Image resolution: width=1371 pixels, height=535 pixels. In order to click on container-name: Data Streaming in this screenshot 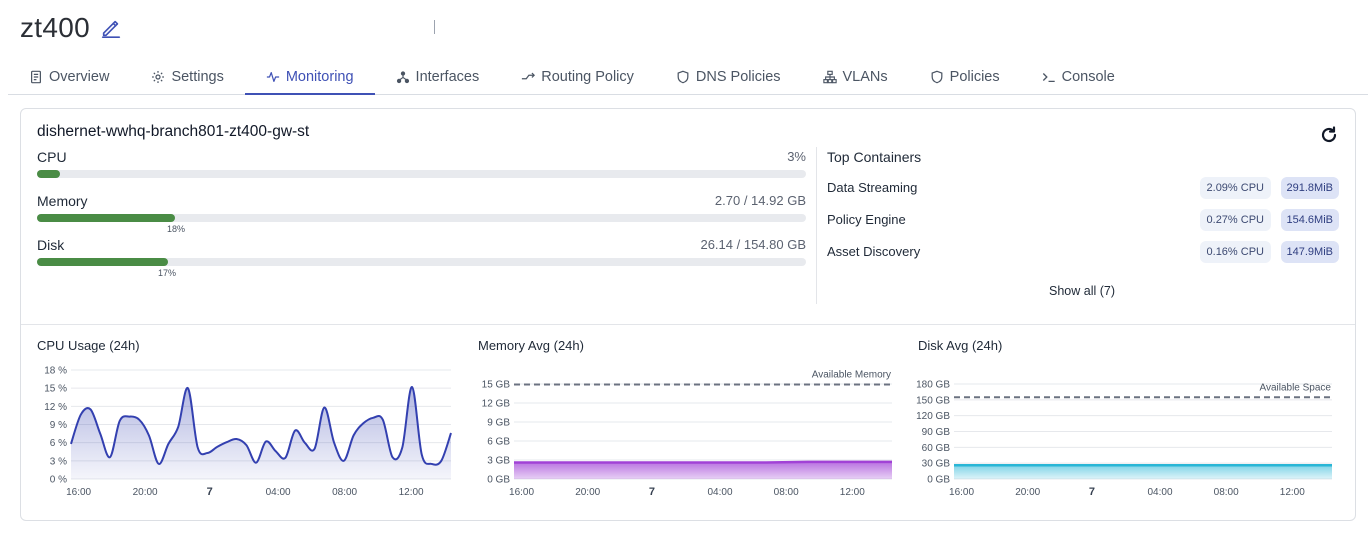, I will do `click(872, 187)`.